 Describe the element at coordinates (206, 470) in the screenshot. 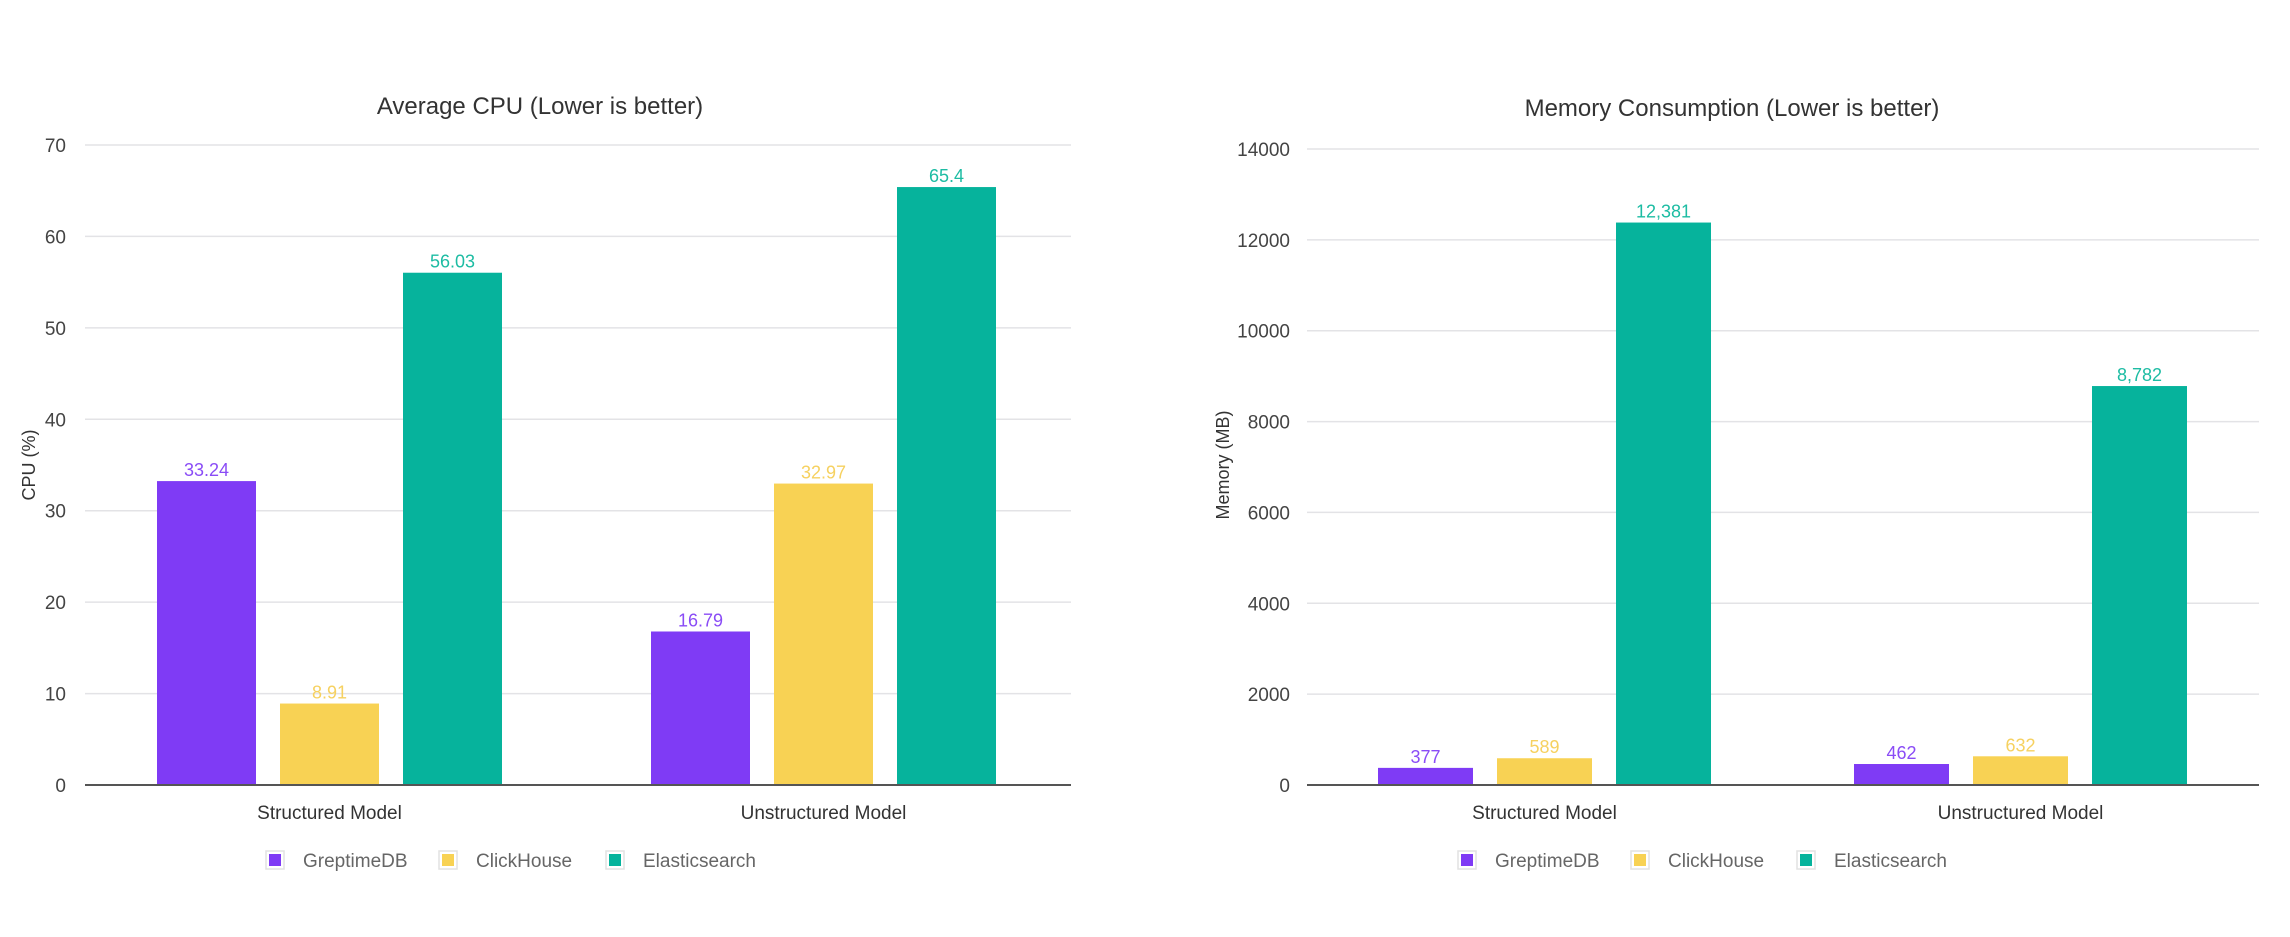

I see `value-label: 33.24` at that location.